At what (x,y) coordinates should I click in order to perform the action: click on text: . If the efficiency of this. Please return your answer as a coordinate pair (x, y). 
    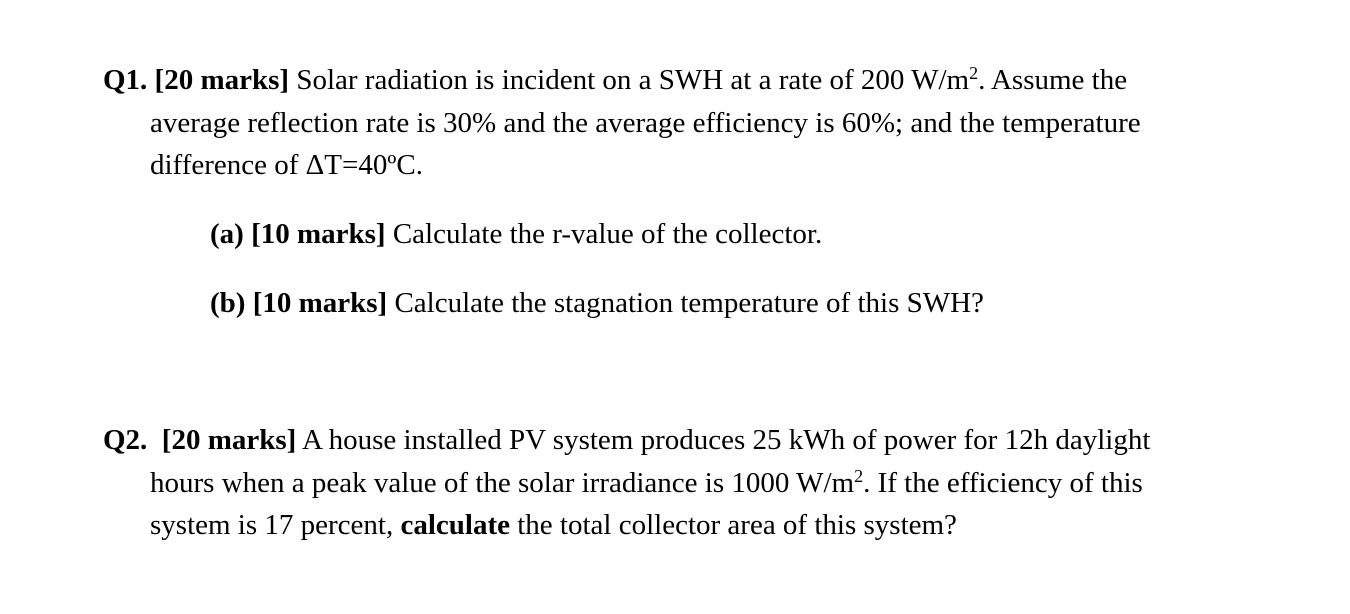
    Looking at the image, I should click on (1003, 482).